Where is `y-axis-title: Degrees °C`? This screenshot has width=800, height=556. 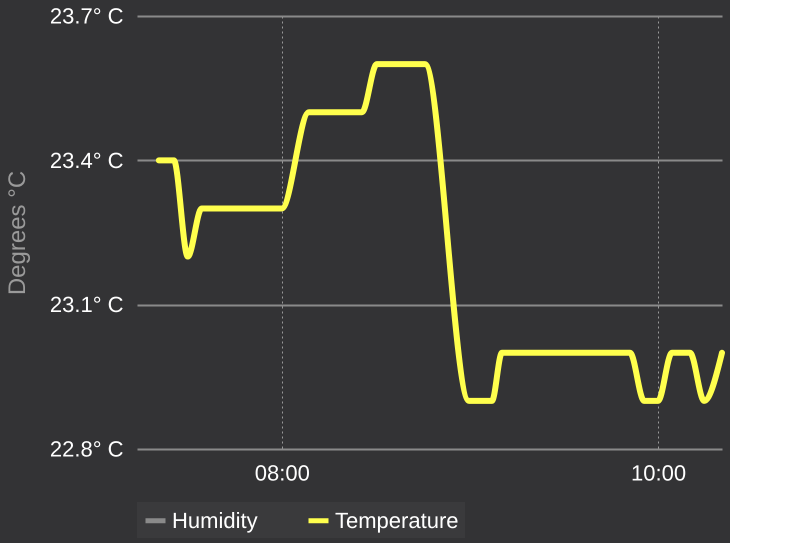 y-axis-title: Degrees °C is located at coordinates (17, 233).